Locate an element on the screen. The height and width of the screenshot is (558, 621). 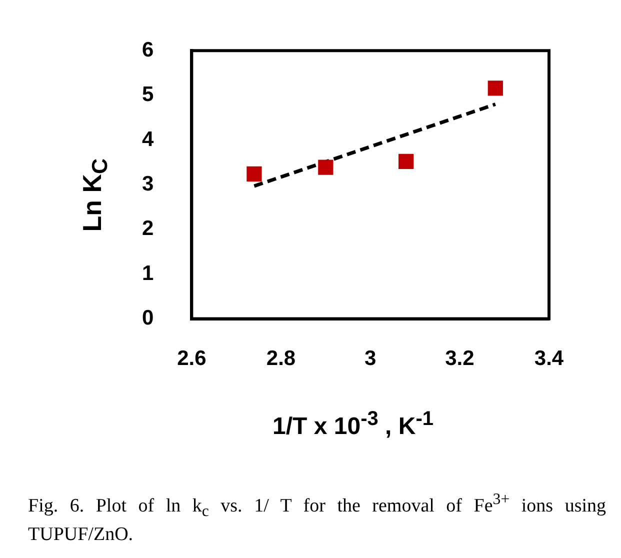
x-axis-title: 1/T x 10$^{-3}$ , K$^{-1}$ is located at coordinates (353, 424).